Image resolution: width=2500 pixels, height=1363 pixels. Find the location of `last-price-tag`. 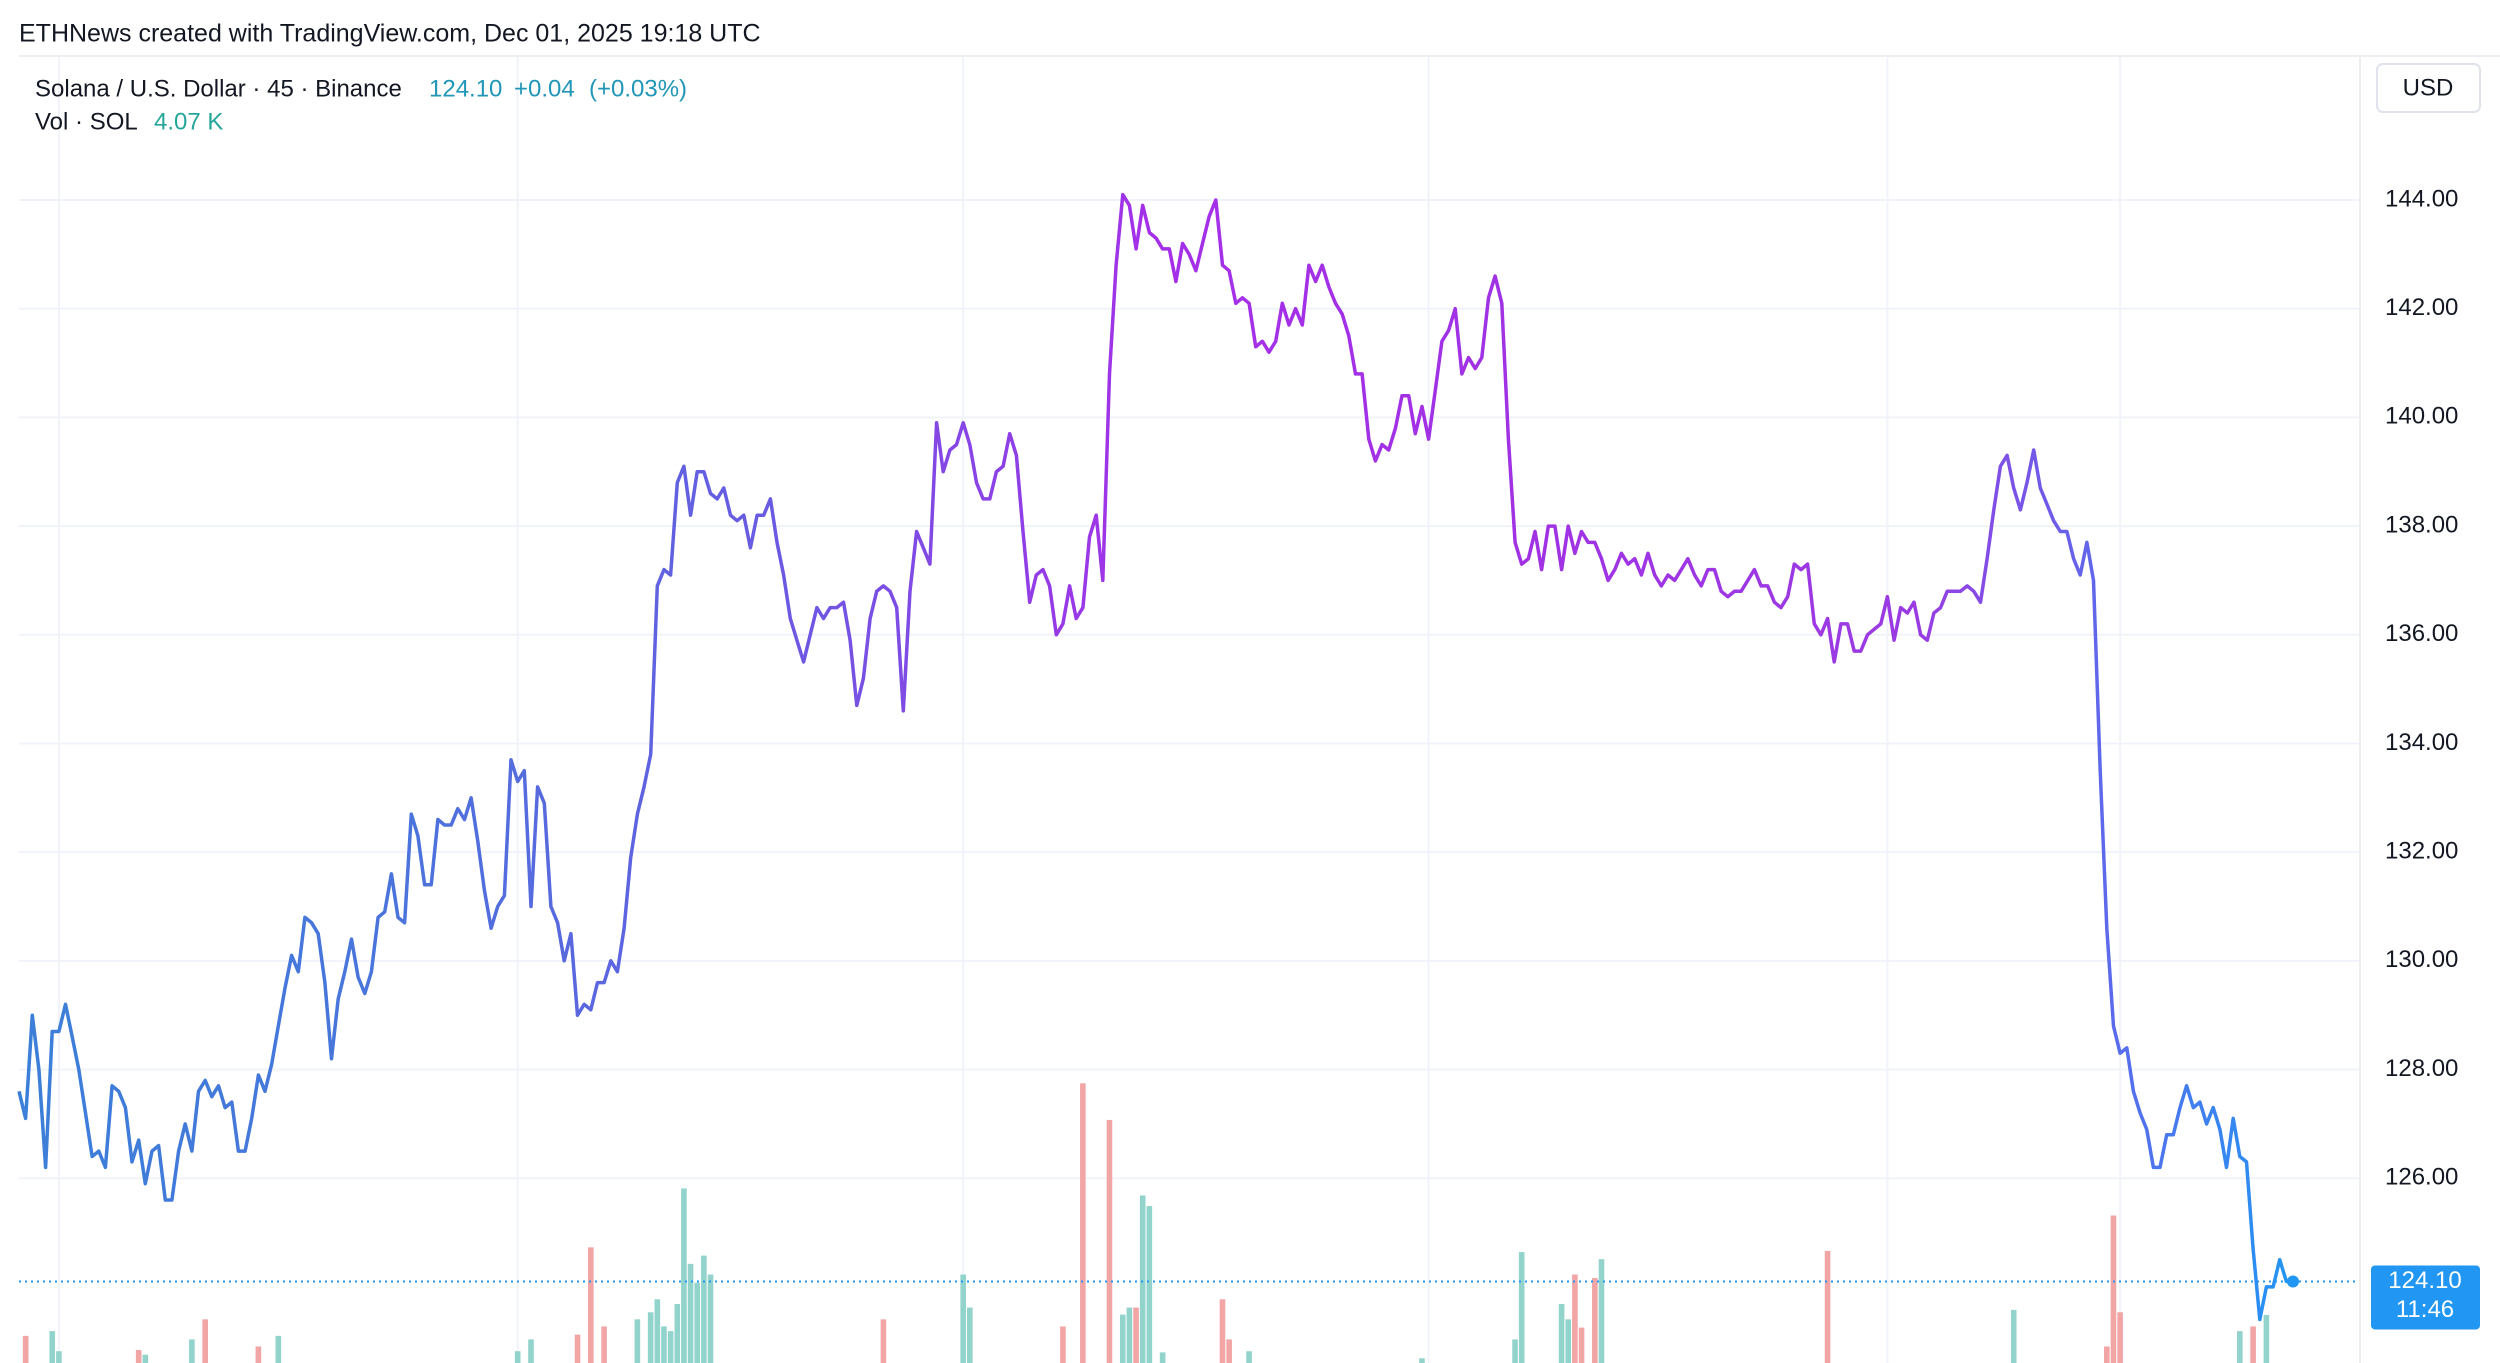

last-price-tag is located at coordinates (2425, 1297).